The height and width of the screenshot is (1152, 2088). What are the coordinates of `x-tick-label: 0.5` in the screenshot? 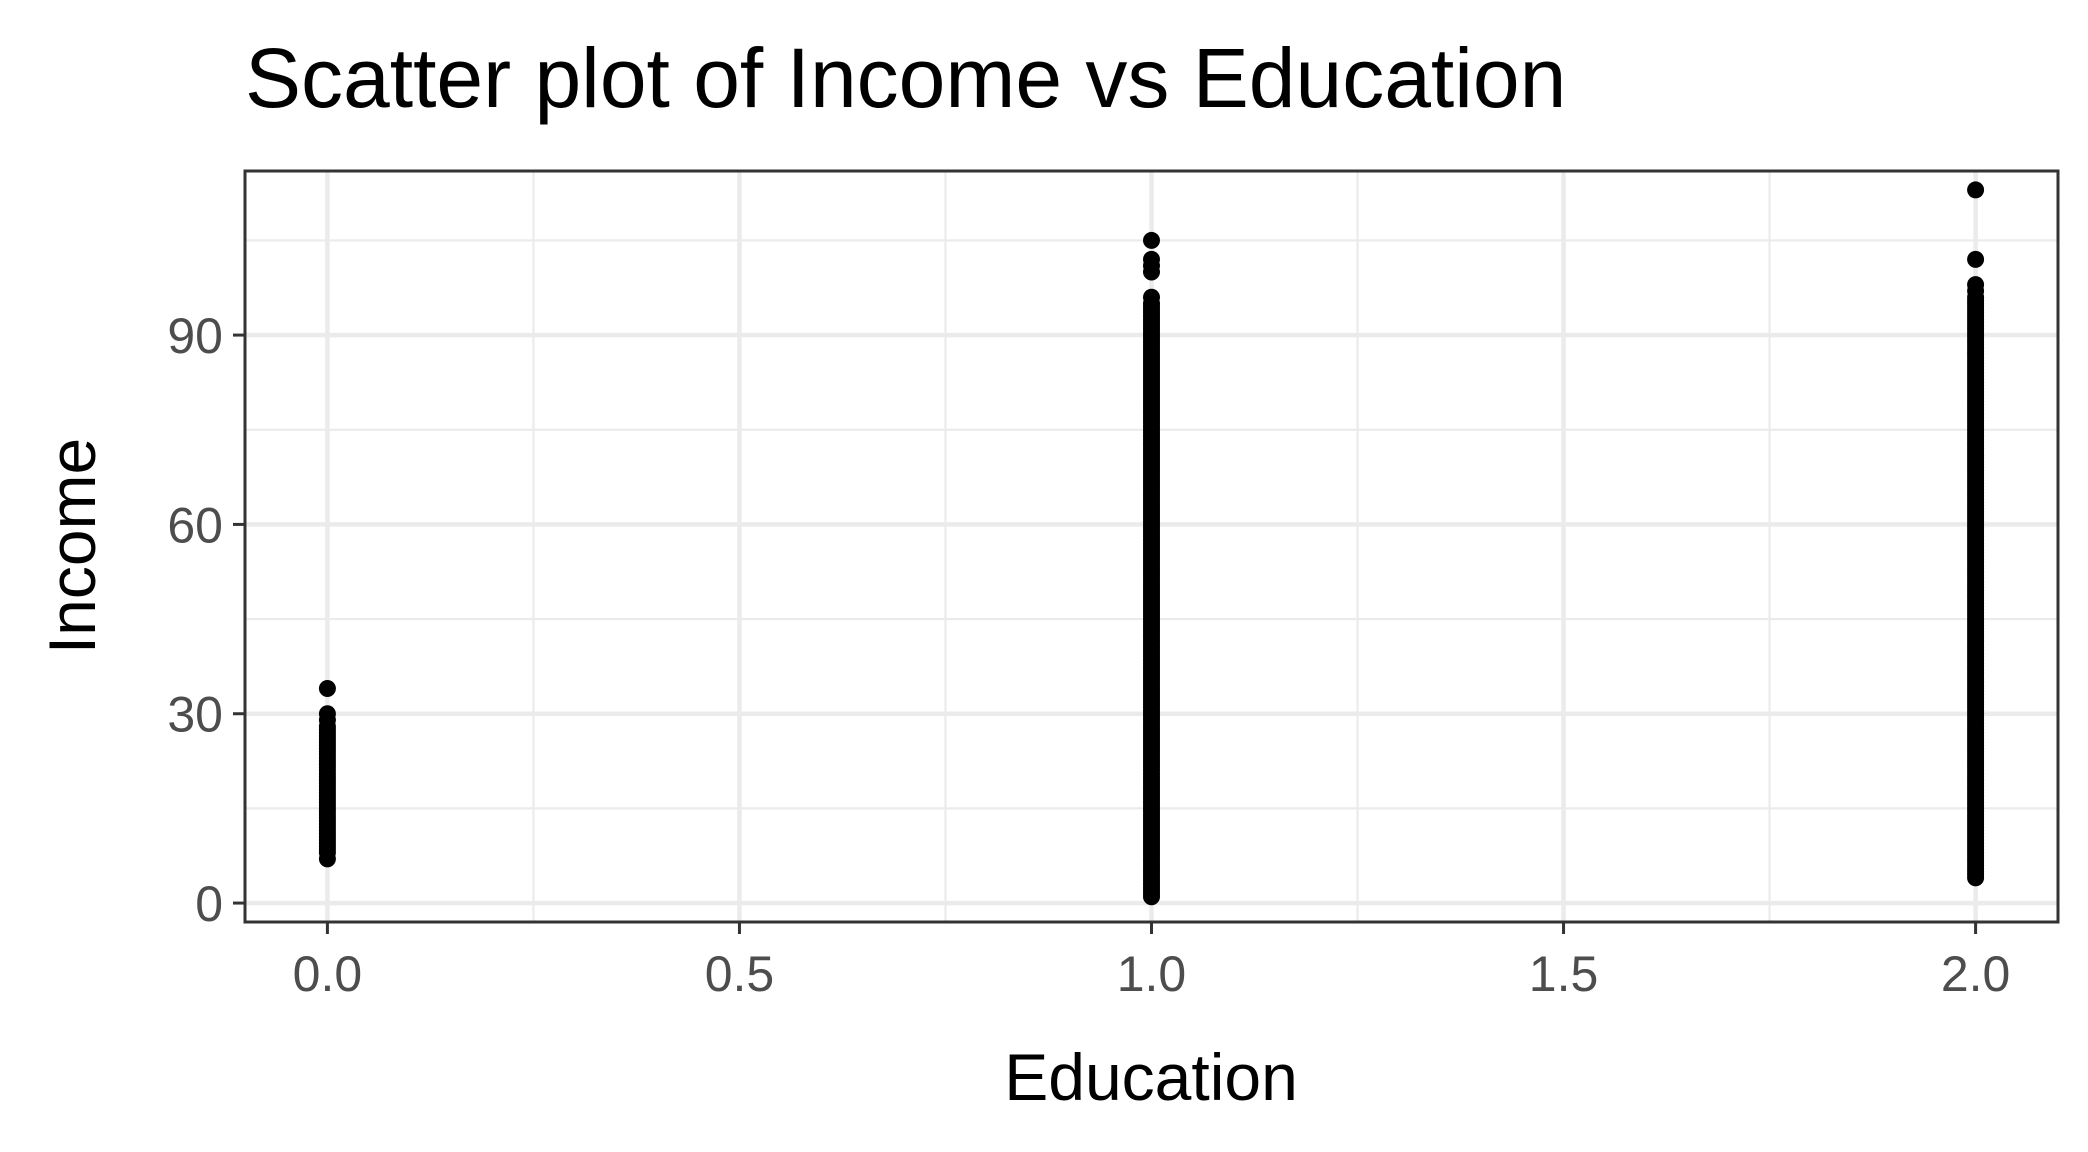 It's located at (740, 974).